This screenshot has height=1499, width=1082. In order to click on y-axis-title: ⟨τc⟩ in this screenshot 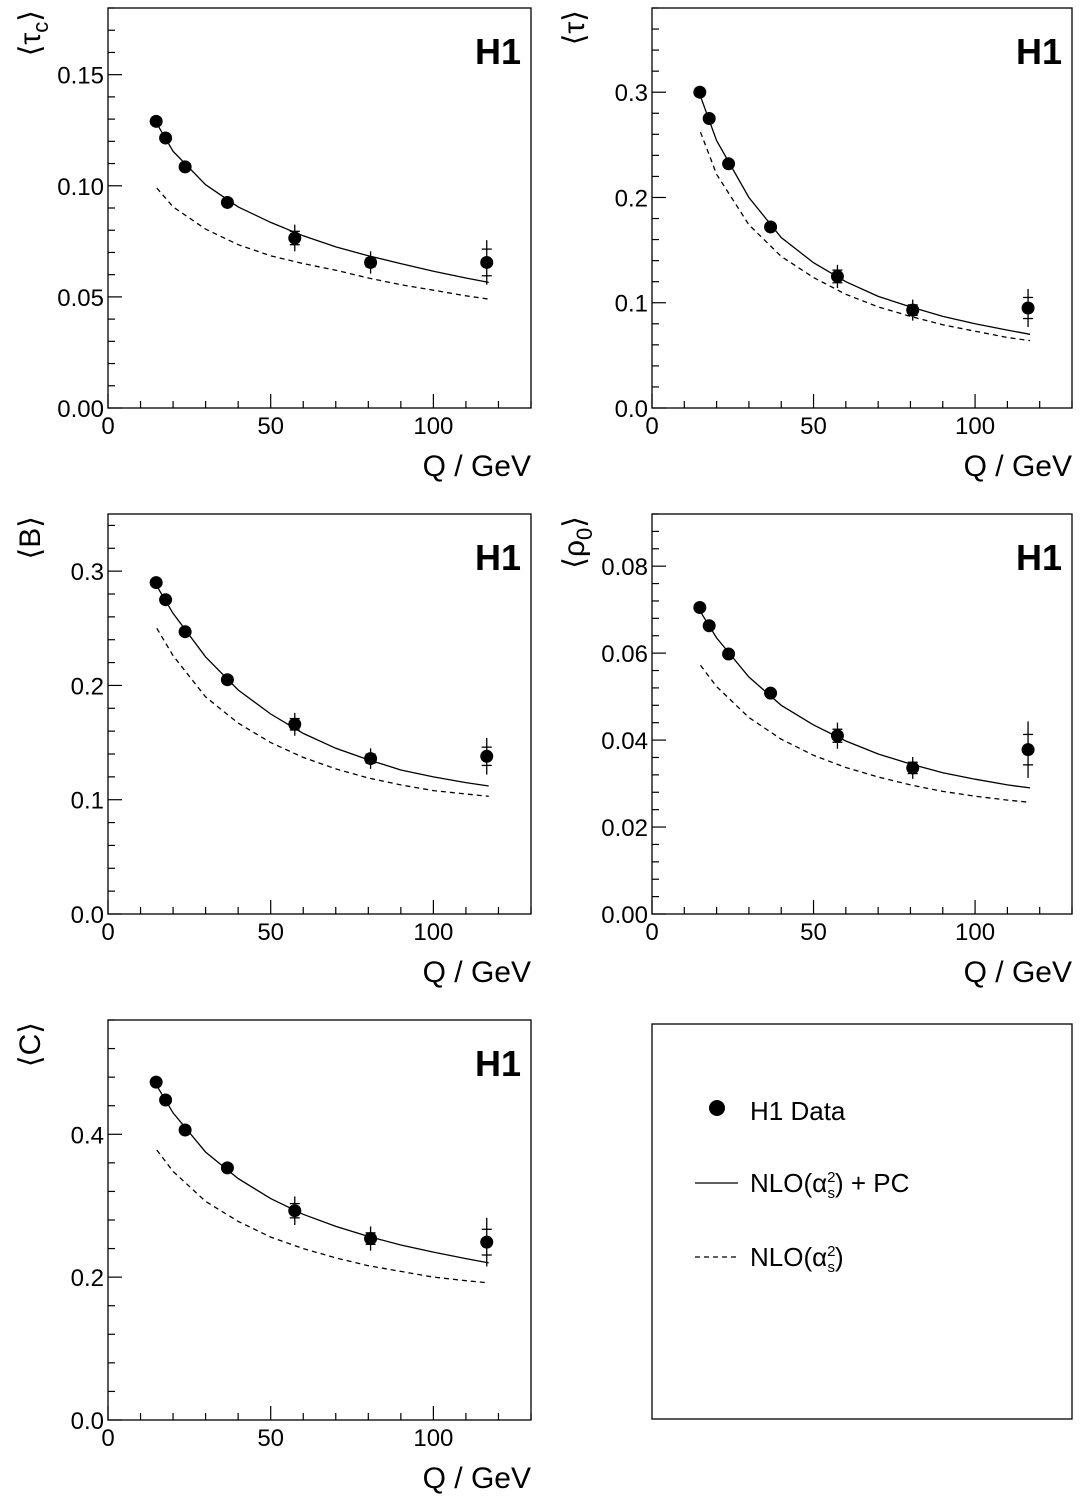, I will do `click(33, 33)`.